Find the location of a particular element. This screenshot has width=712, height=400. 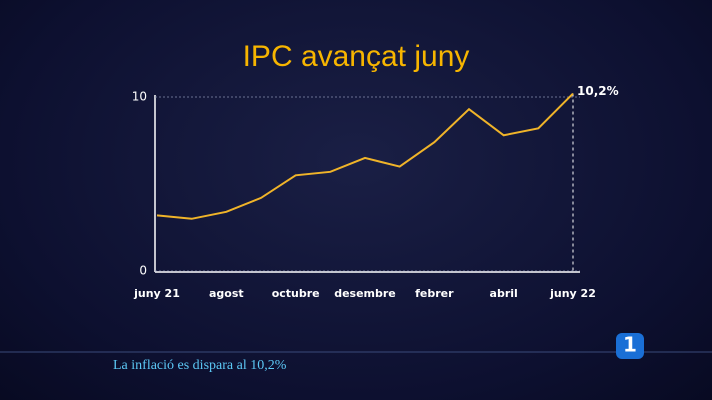

x-tick-label: juny 21 is located at coordinates (156, 293).